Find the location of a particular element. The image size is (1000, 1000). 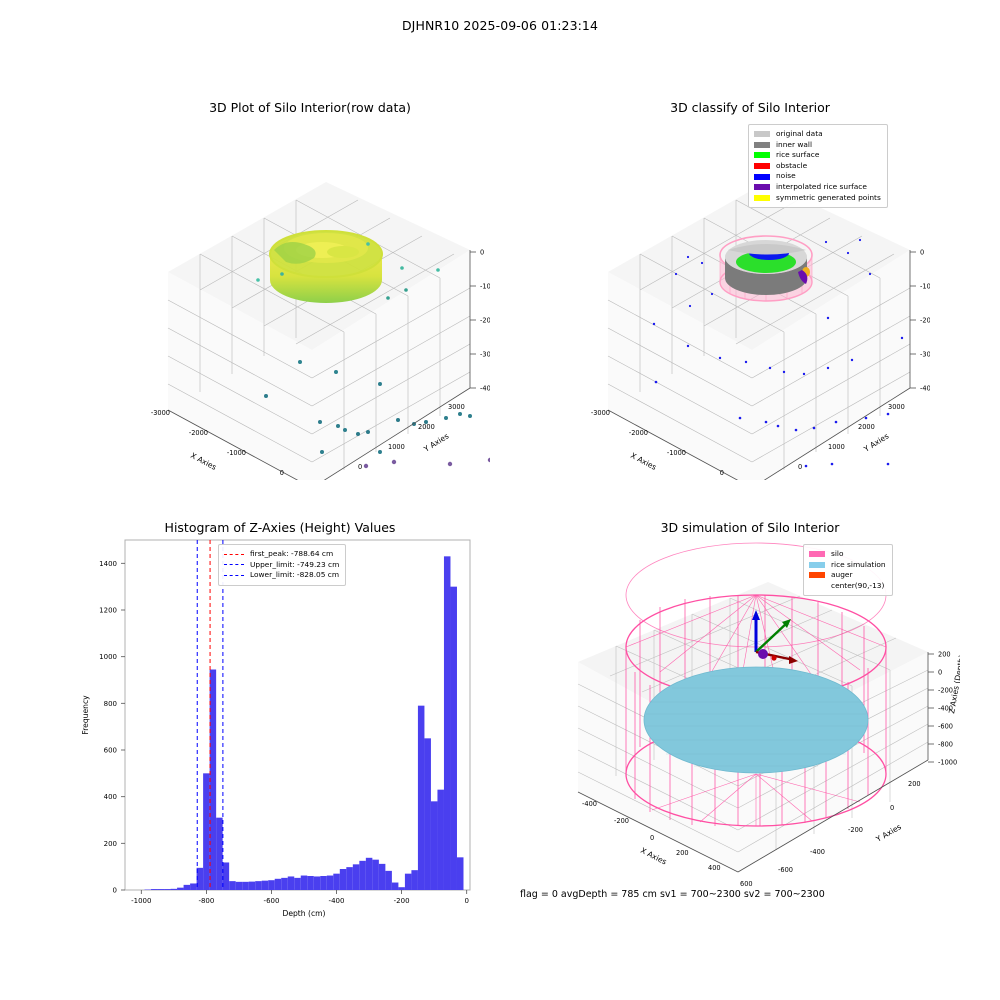

raw-3d-point-cloud is located at coordinates (326, 266).